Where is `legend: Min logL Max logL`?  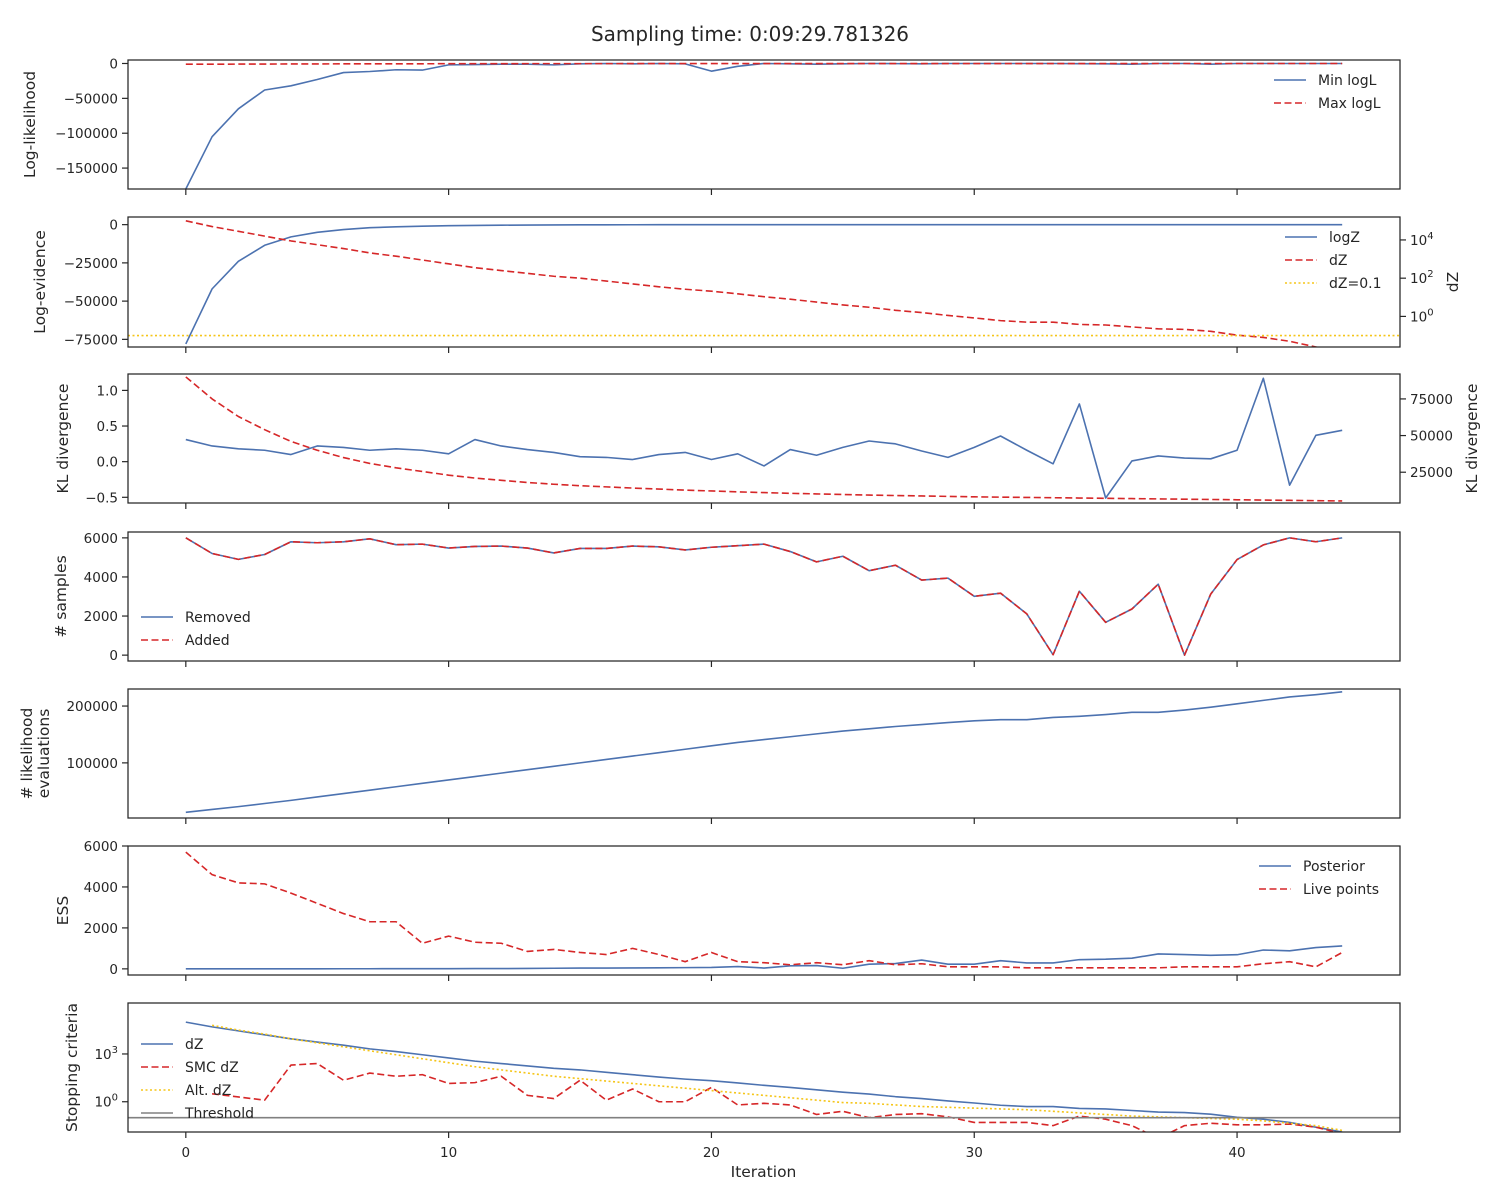
legend: Min logL Max logL is located at coordinates (1327, 92).